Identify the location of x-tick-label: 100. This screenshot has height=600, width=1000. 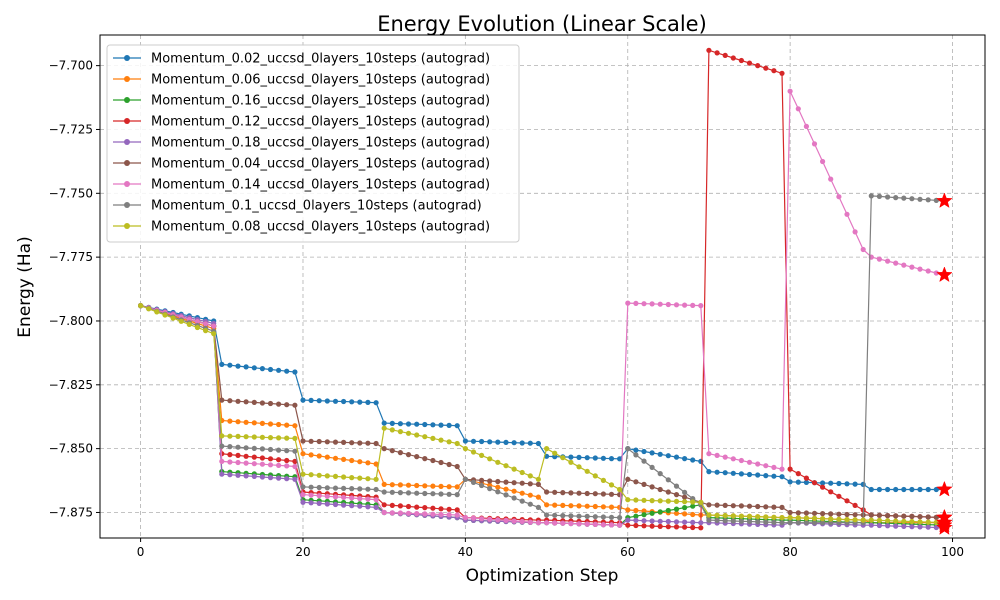
(952, 552).